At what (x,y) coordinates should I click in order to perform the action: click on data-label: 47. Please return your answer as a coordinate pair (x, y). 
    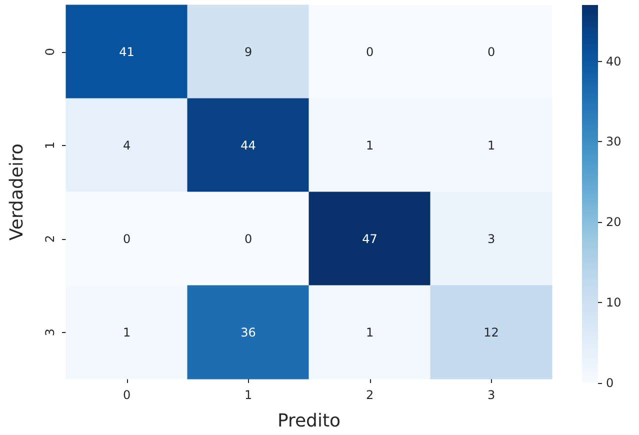
    Looking at the image, I should click on (370, 239).